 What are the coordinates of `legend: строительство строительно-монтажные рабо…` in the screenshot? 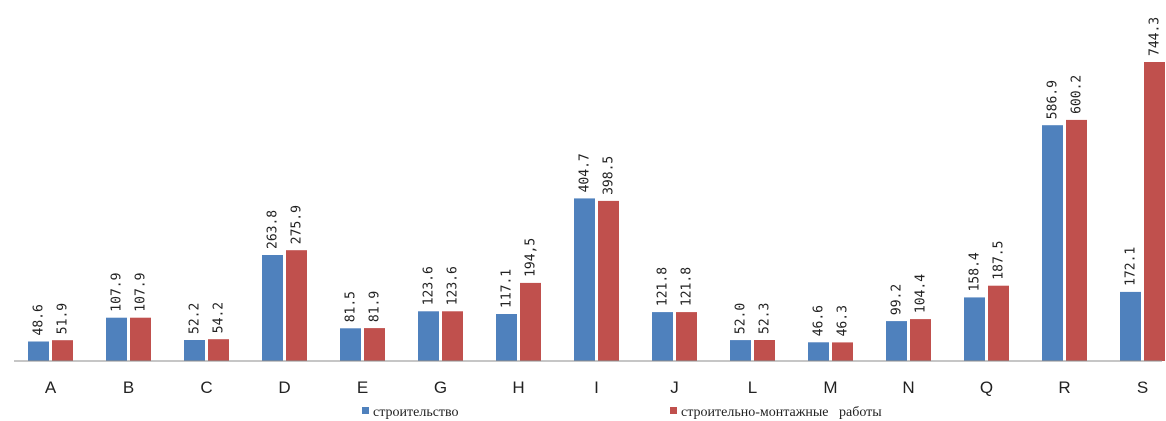 It's located at (622, 412).